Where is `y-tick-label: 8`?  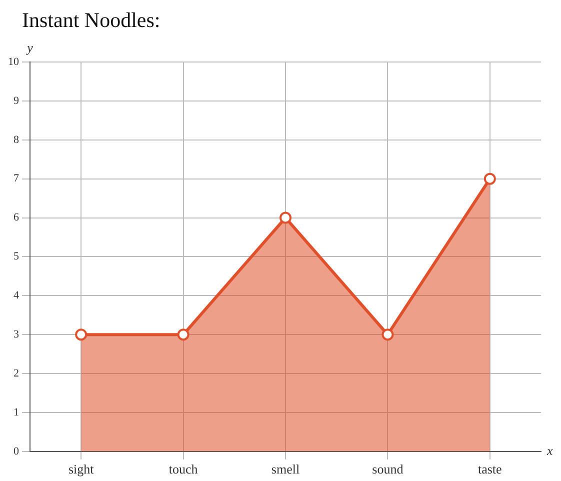 y-tick-label: 8 is located at coordinates (17, 140).